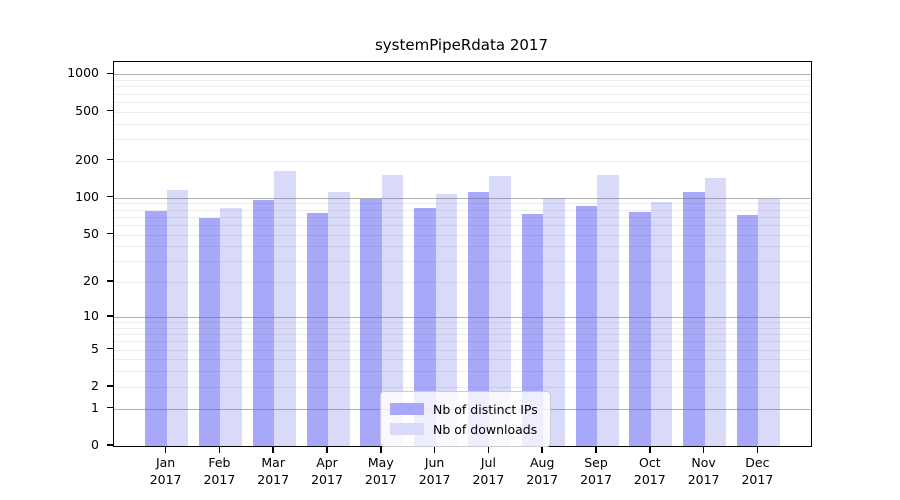 Image resolution: width=900 pixels, height=500 pixels. What do you see at coordinates (542, 471) in the screenshot?
I see `x-axis-tick-label: Aug 2017` at bounding box center [542, 471].